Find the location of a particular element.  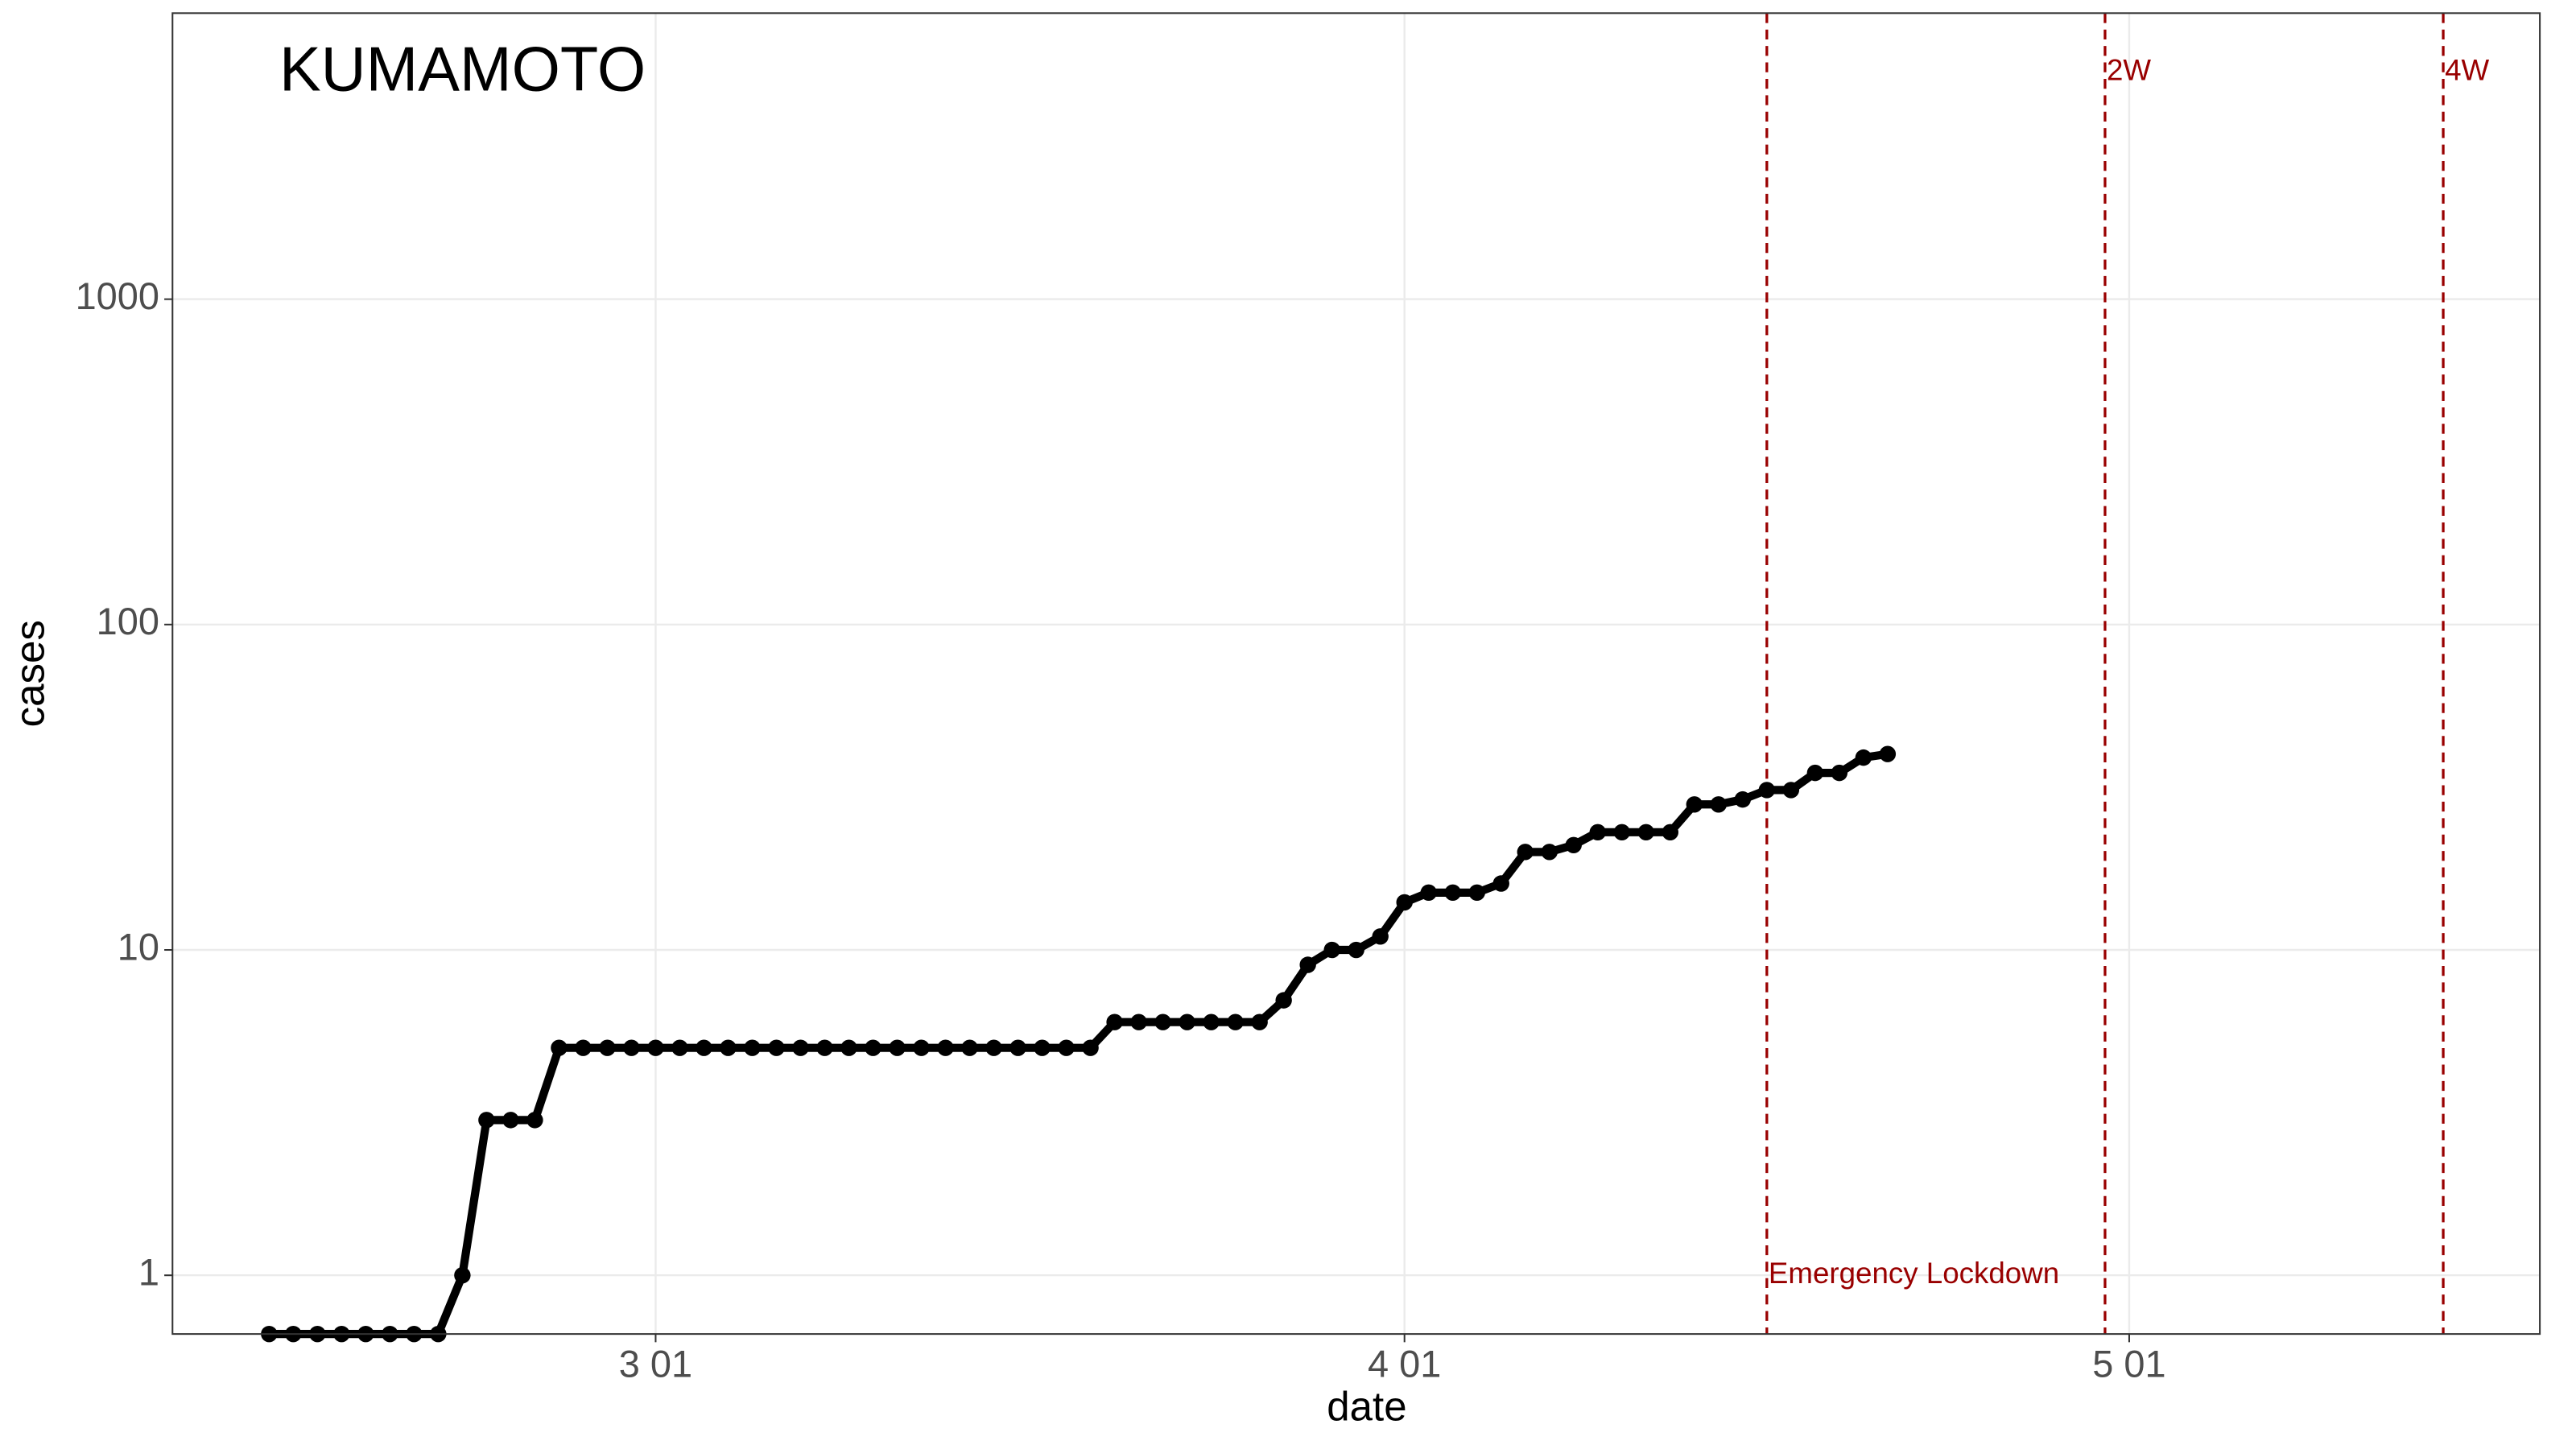

y-tick-label: 1000 is located at coordinates (117, 296).